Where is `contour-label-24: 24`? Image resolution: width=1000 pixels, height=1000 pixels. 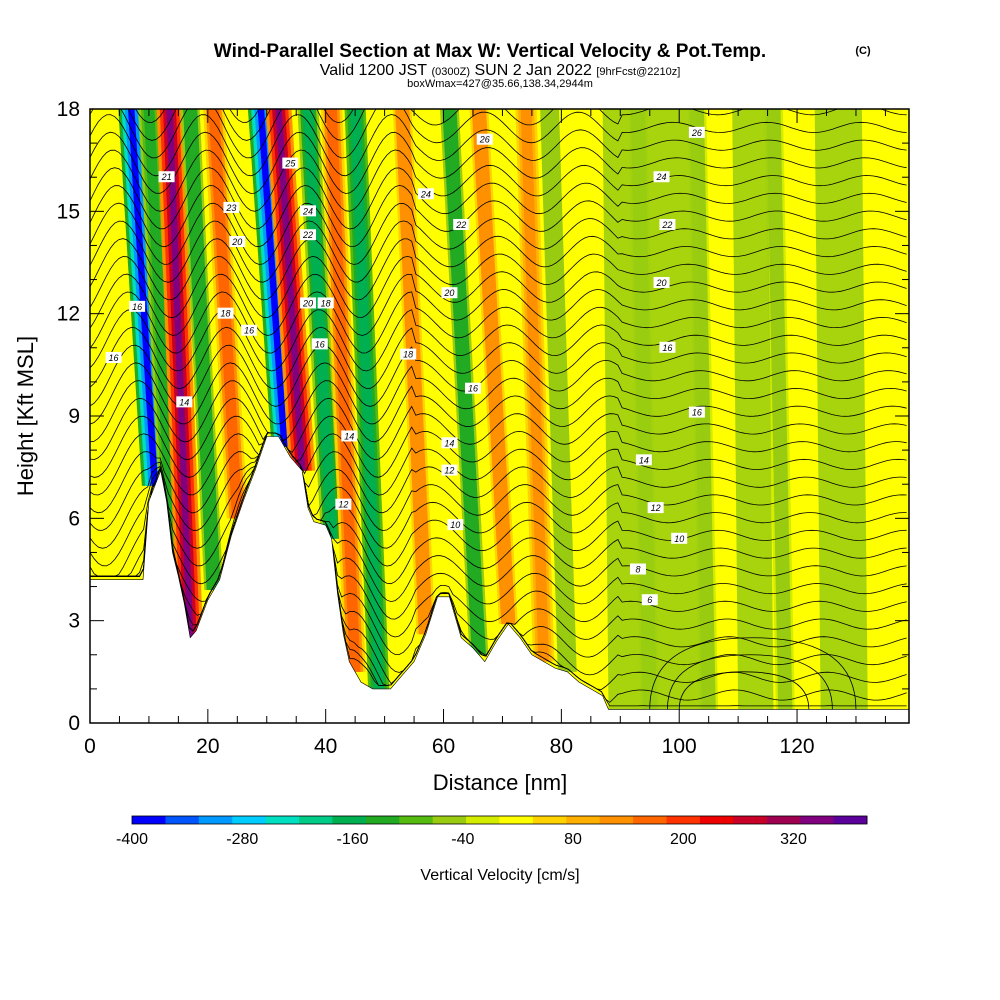
contour-label-24: 24 is located at coordinates (308, 211).